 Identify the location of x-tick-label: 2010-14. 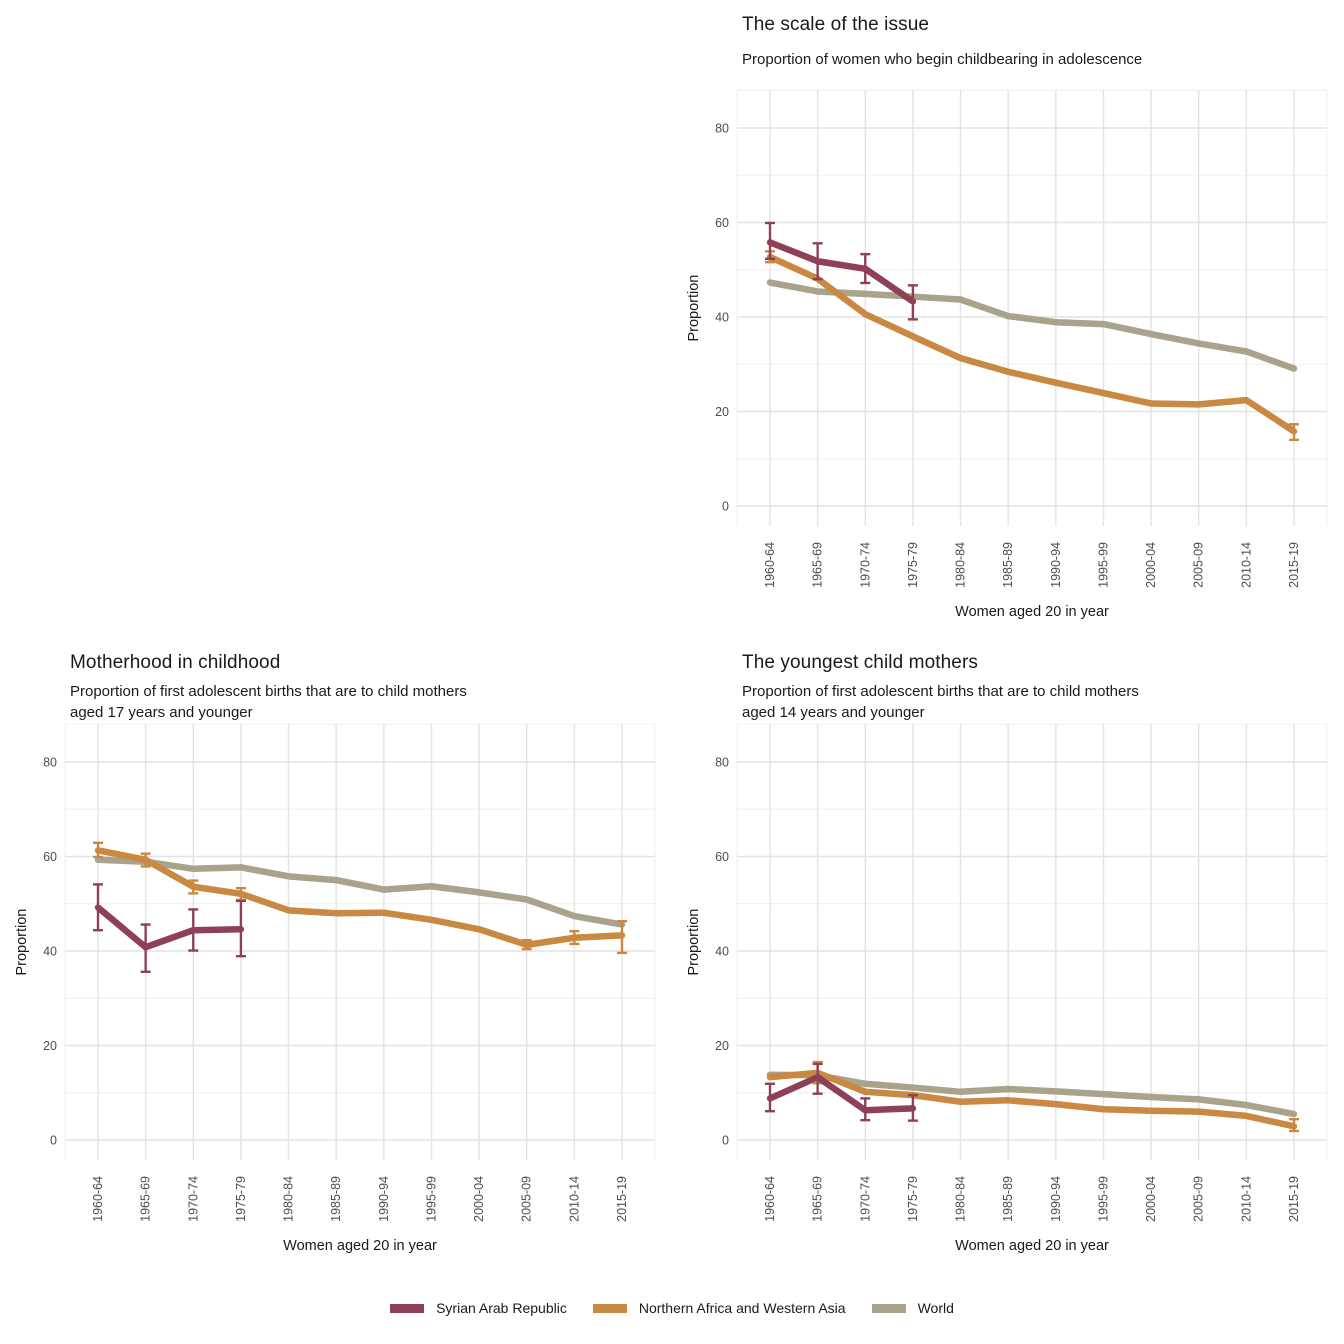
(1246, 1199).